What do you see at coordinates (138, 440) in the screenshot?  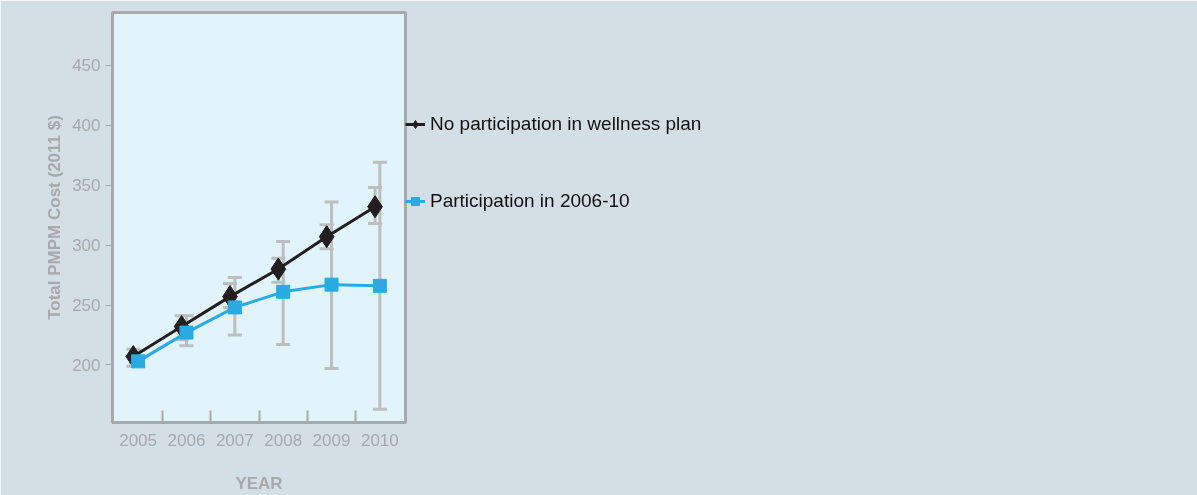 I see `x-tick-label: 2005` at bounding box center [138, 440].